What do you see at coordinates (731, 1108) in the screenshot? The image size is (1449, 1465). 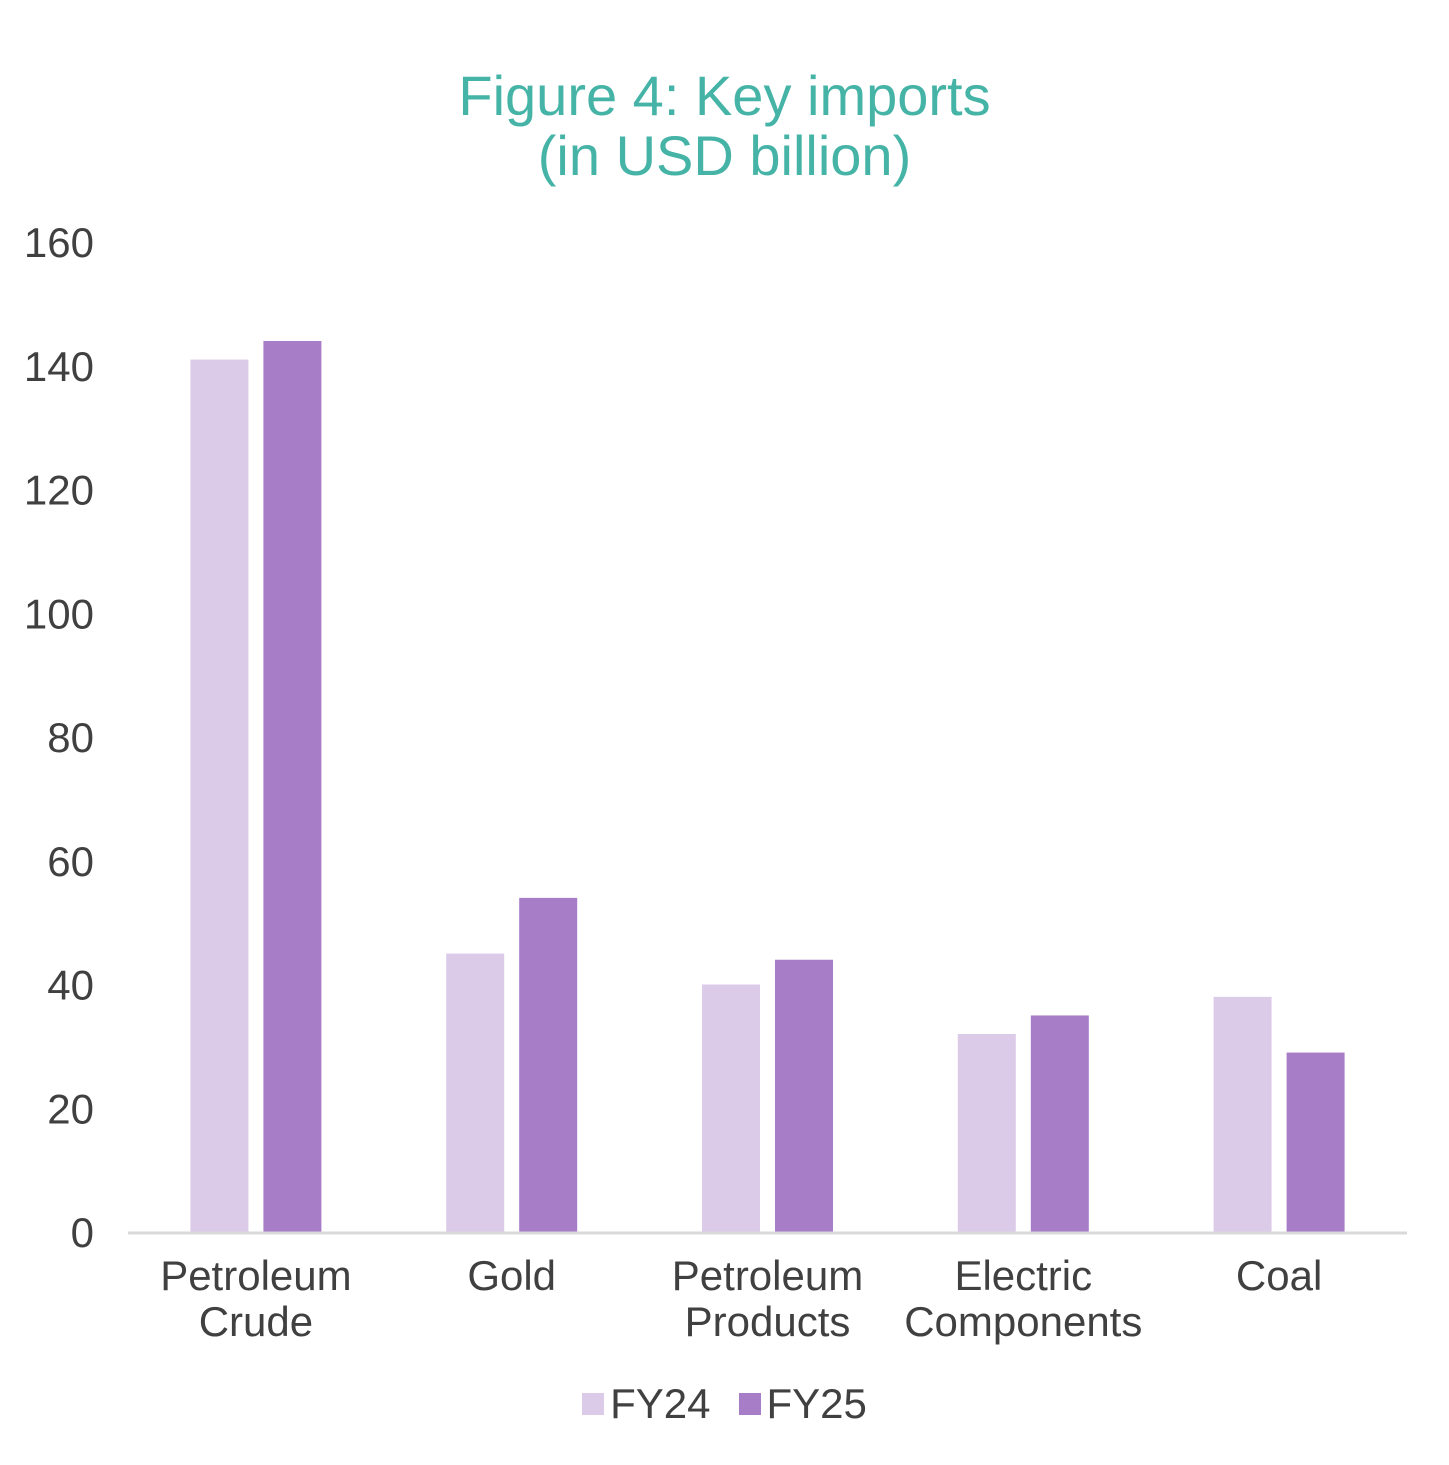 I see `bar-fy24-petroleum-products` at bounding box center [731, 1108].